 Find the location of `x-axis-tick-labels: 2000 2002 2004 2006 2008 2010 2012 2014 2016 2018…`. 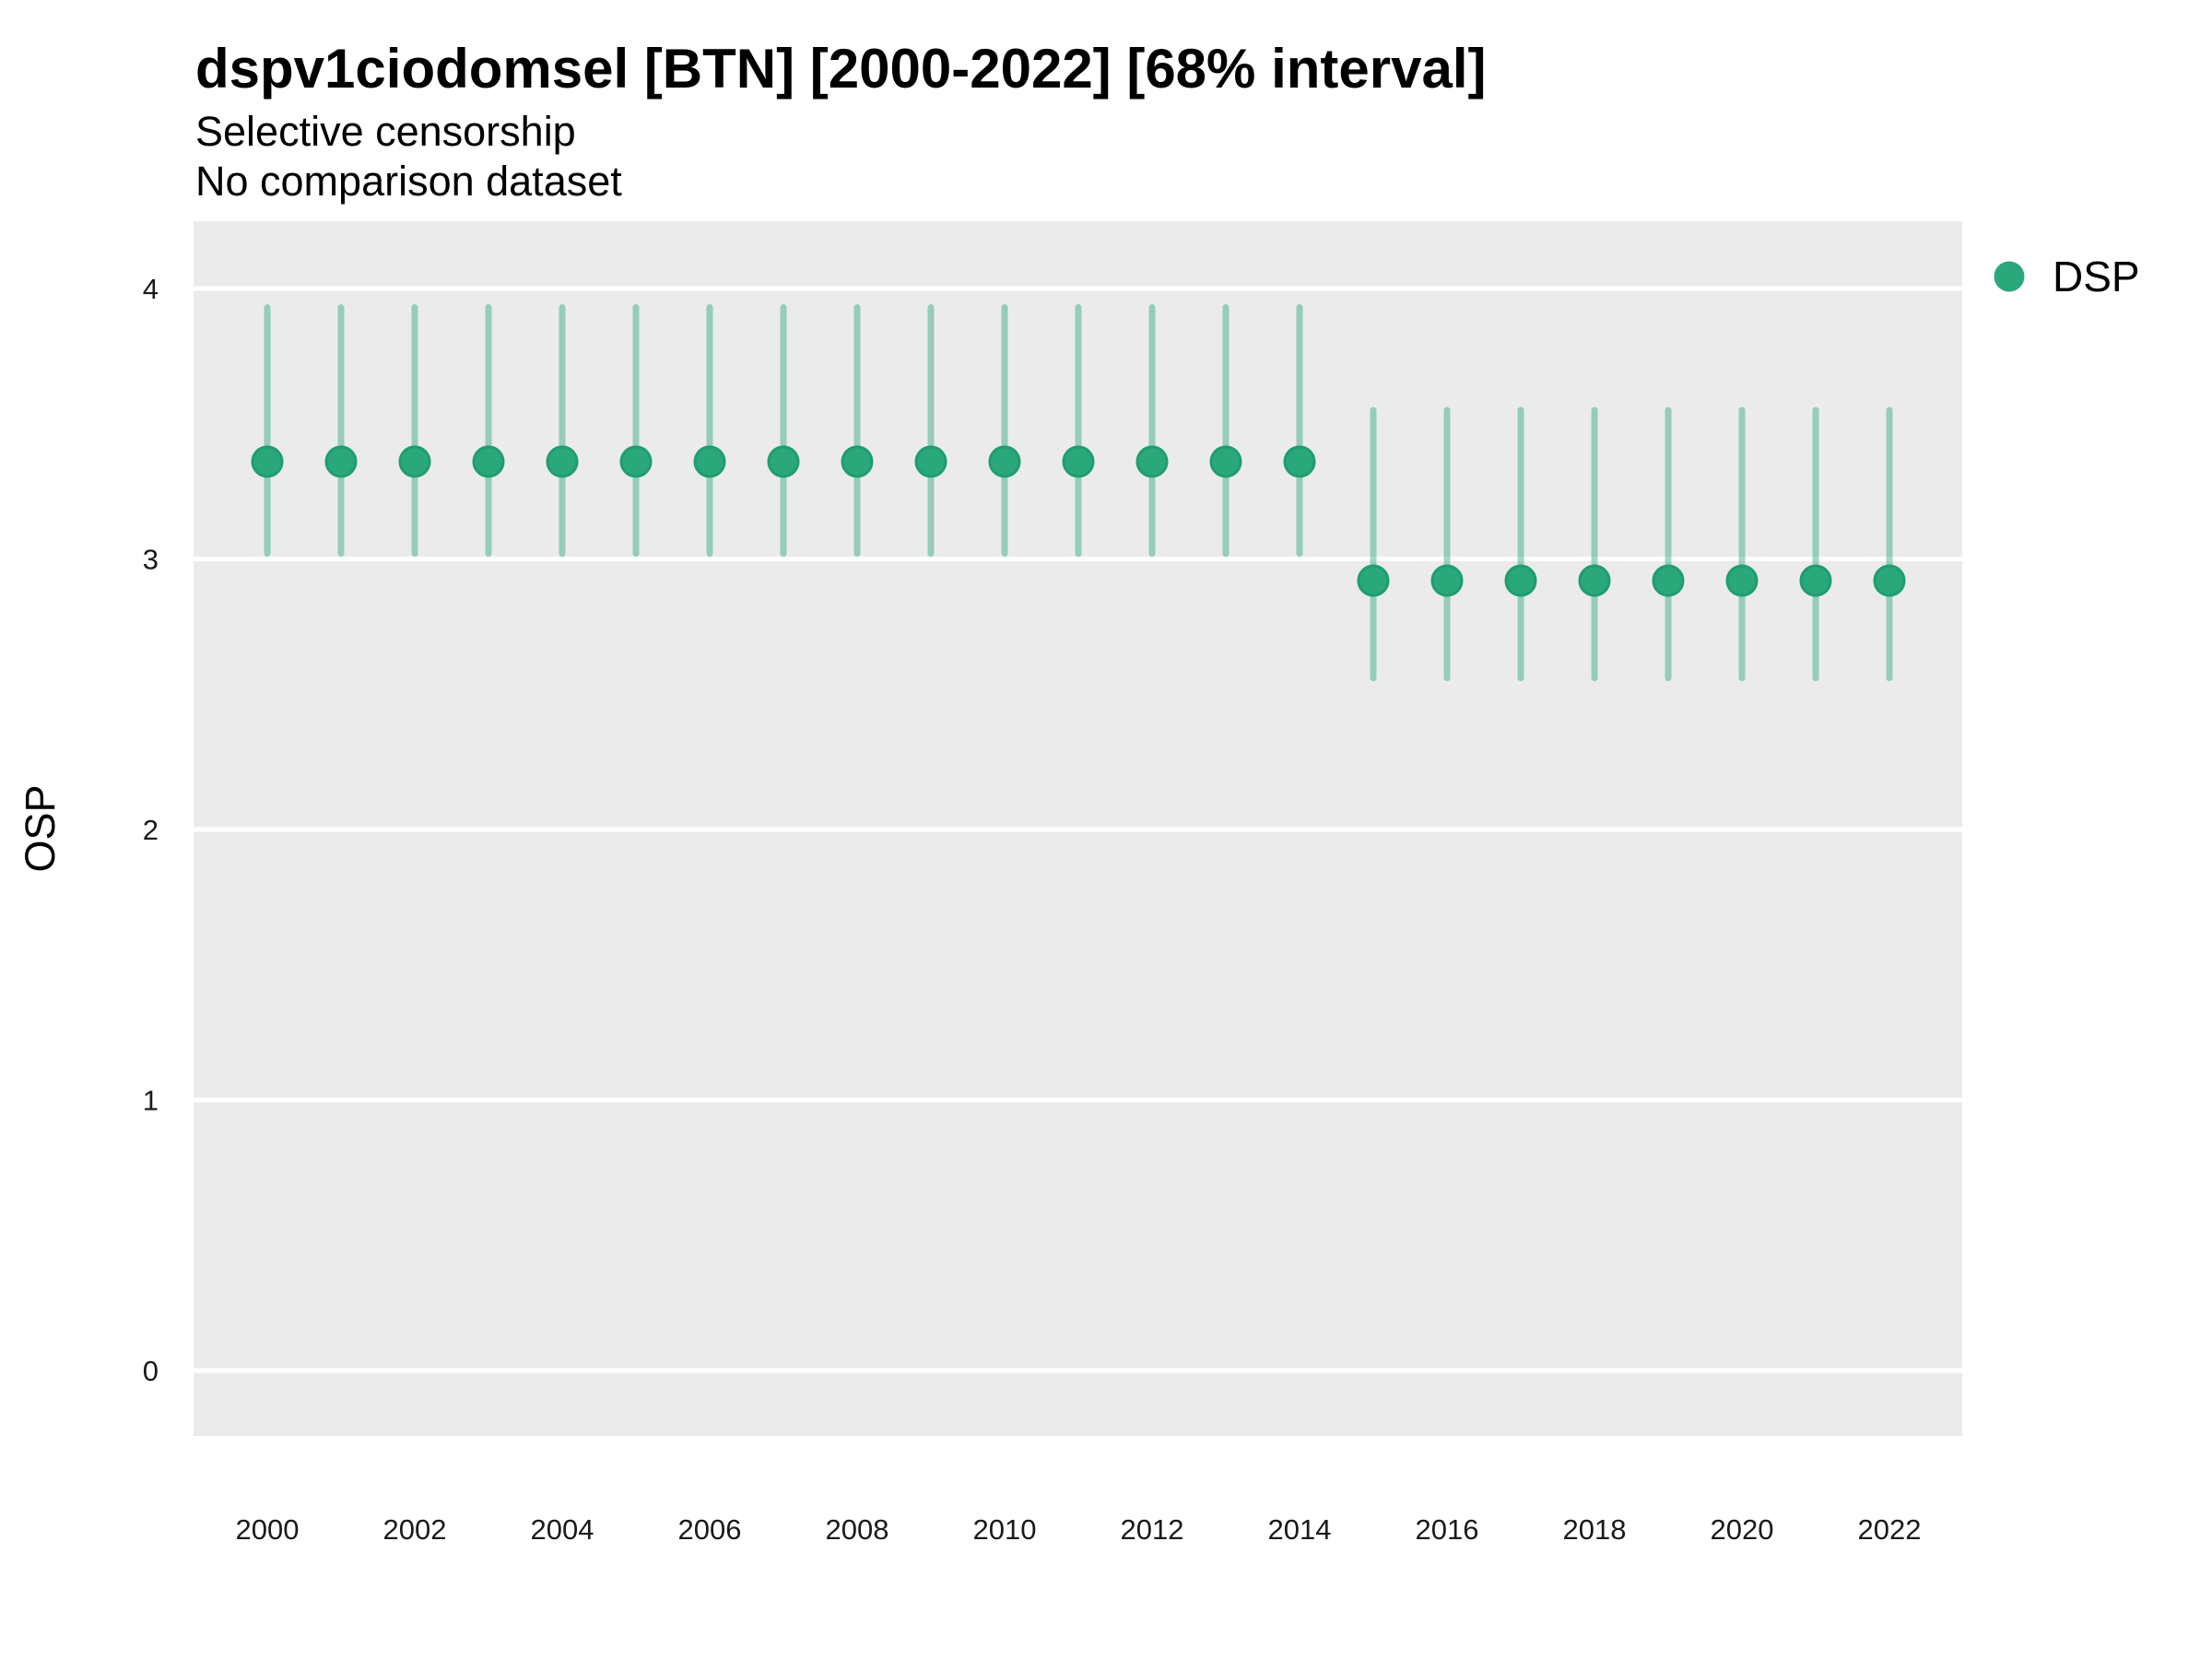

x-axis-tick-labels: 2000 2002 2004 2006 2008 2010 2012 2014 2016 2018… is located at coordinates (1079, 1529).